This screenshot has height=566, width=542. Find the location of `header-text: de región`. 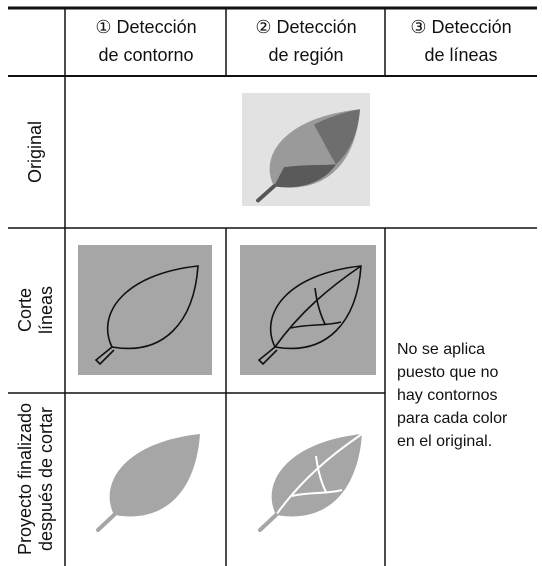

header-text: de región is located at coordinates (305, 55).